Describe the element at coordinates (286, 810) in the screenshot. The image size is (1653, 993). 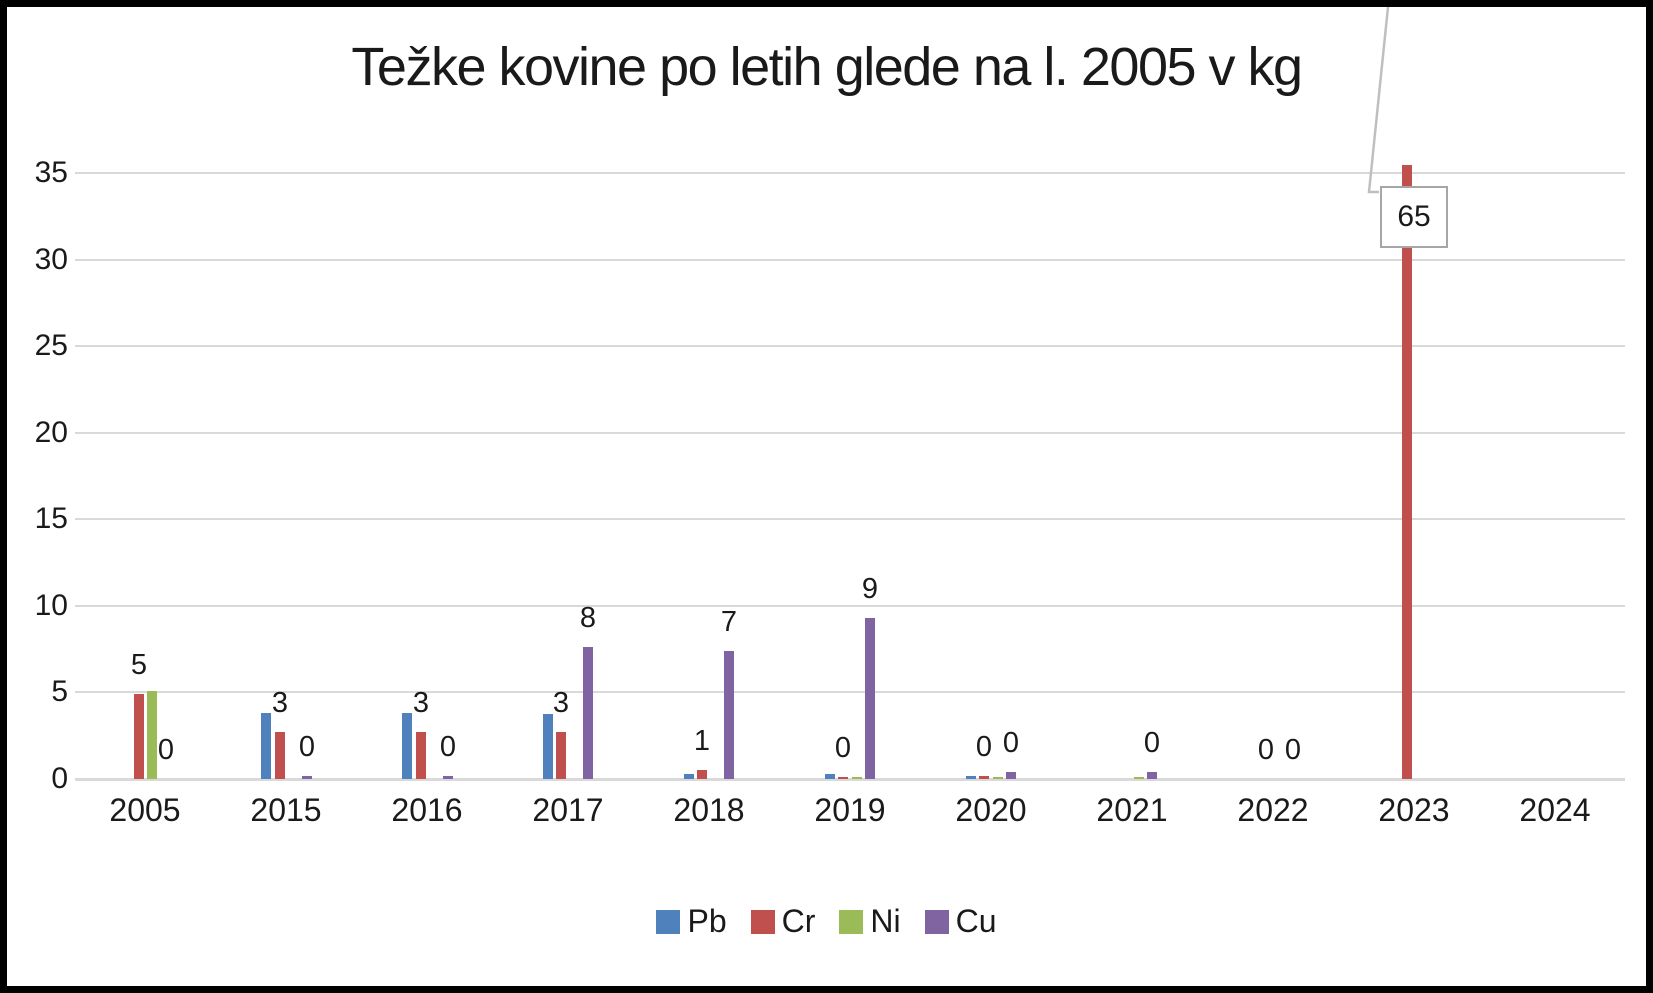
I see `x-axis-label-2015: 2015` at that location.